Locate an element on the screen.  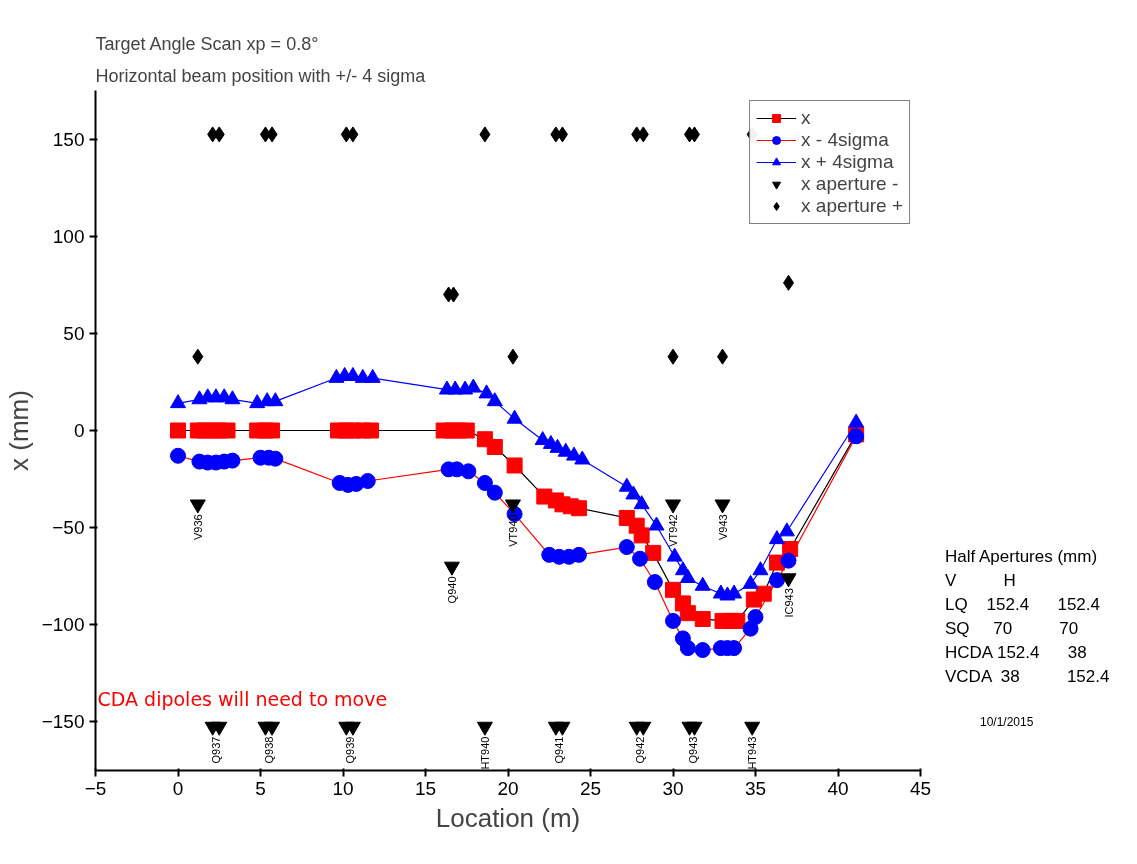
y-tick-label: −100 is located at coordinates (63, 625).